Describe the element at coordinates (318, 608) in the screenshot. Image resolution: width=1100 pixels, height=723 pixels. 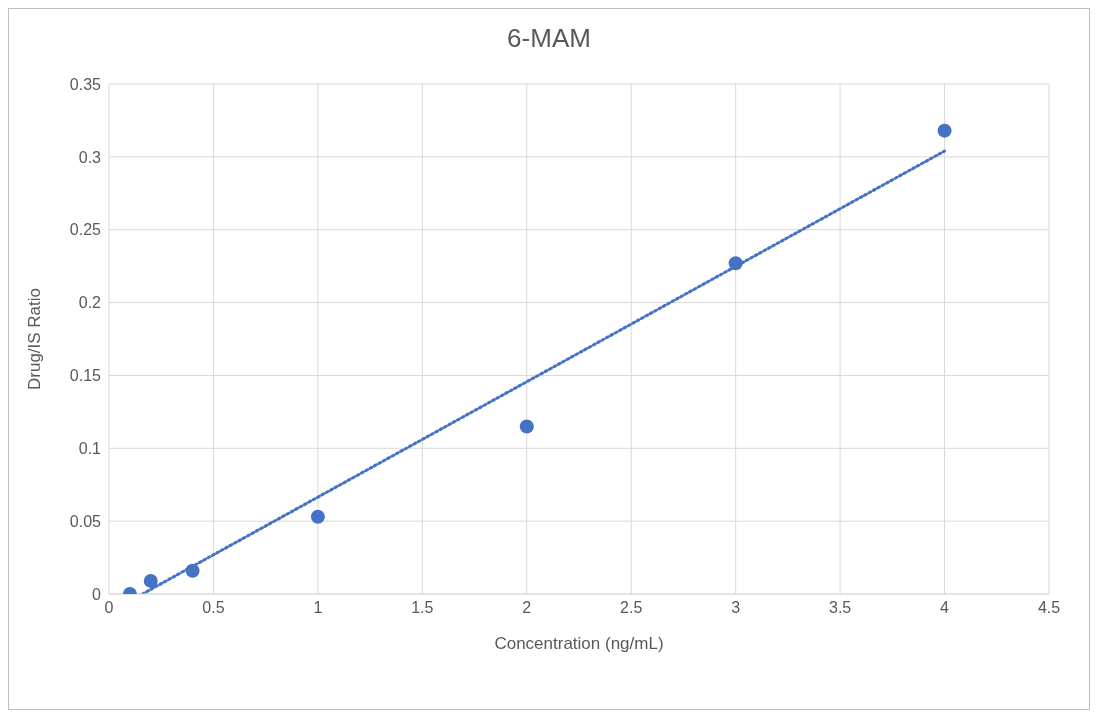
I see `x-tick-label: 1` at that location.